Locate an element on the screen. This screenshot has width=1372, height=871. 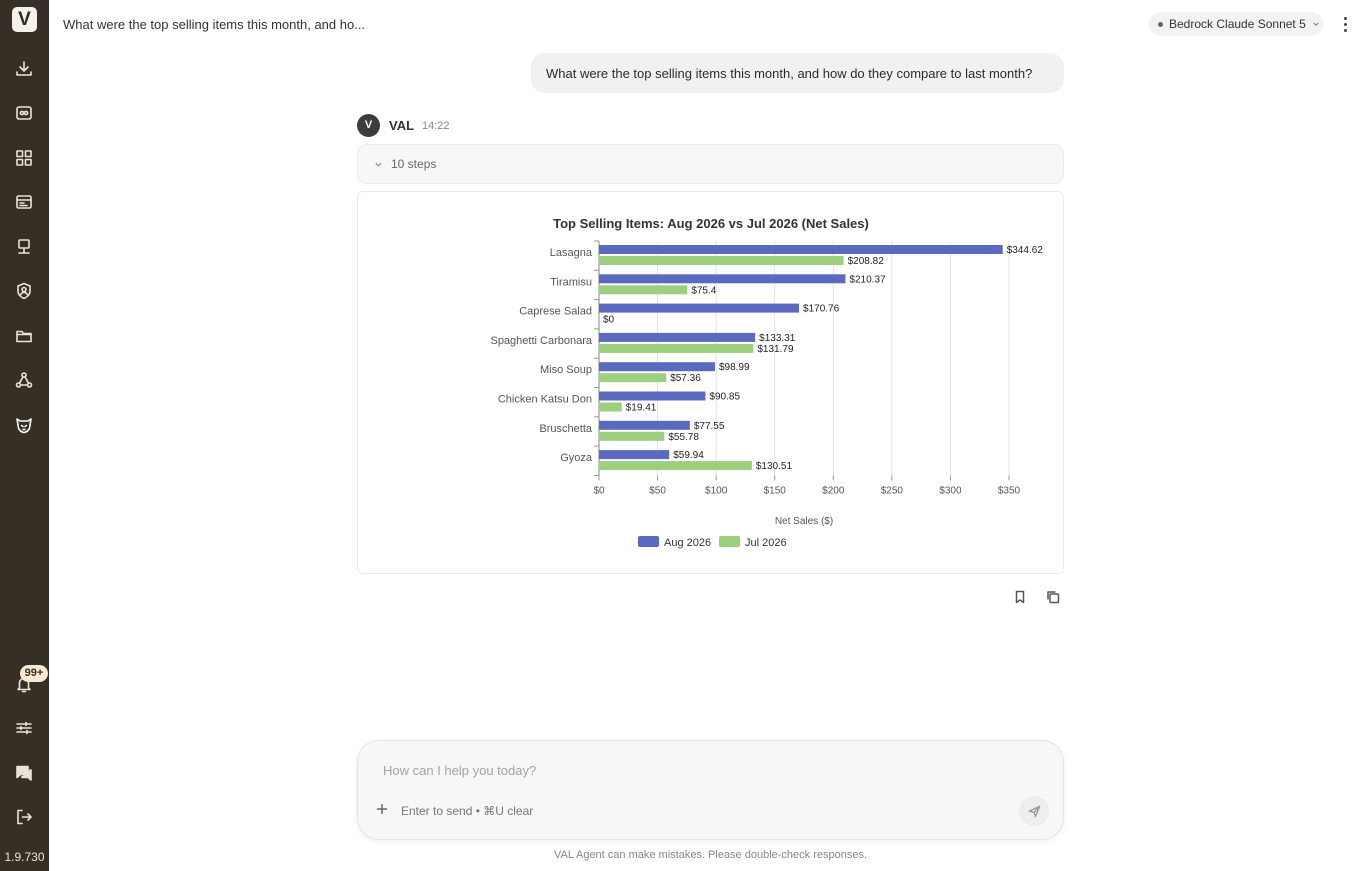
assistant-avatar: V is located at coordinates (368, 125).